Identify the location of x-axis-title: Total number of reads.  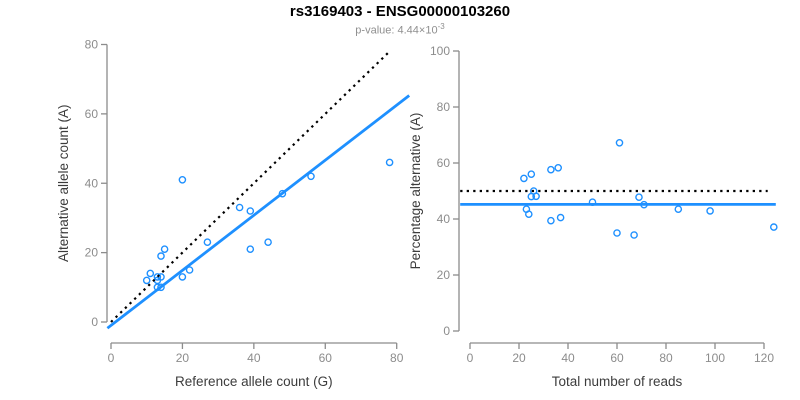
(617, 381).